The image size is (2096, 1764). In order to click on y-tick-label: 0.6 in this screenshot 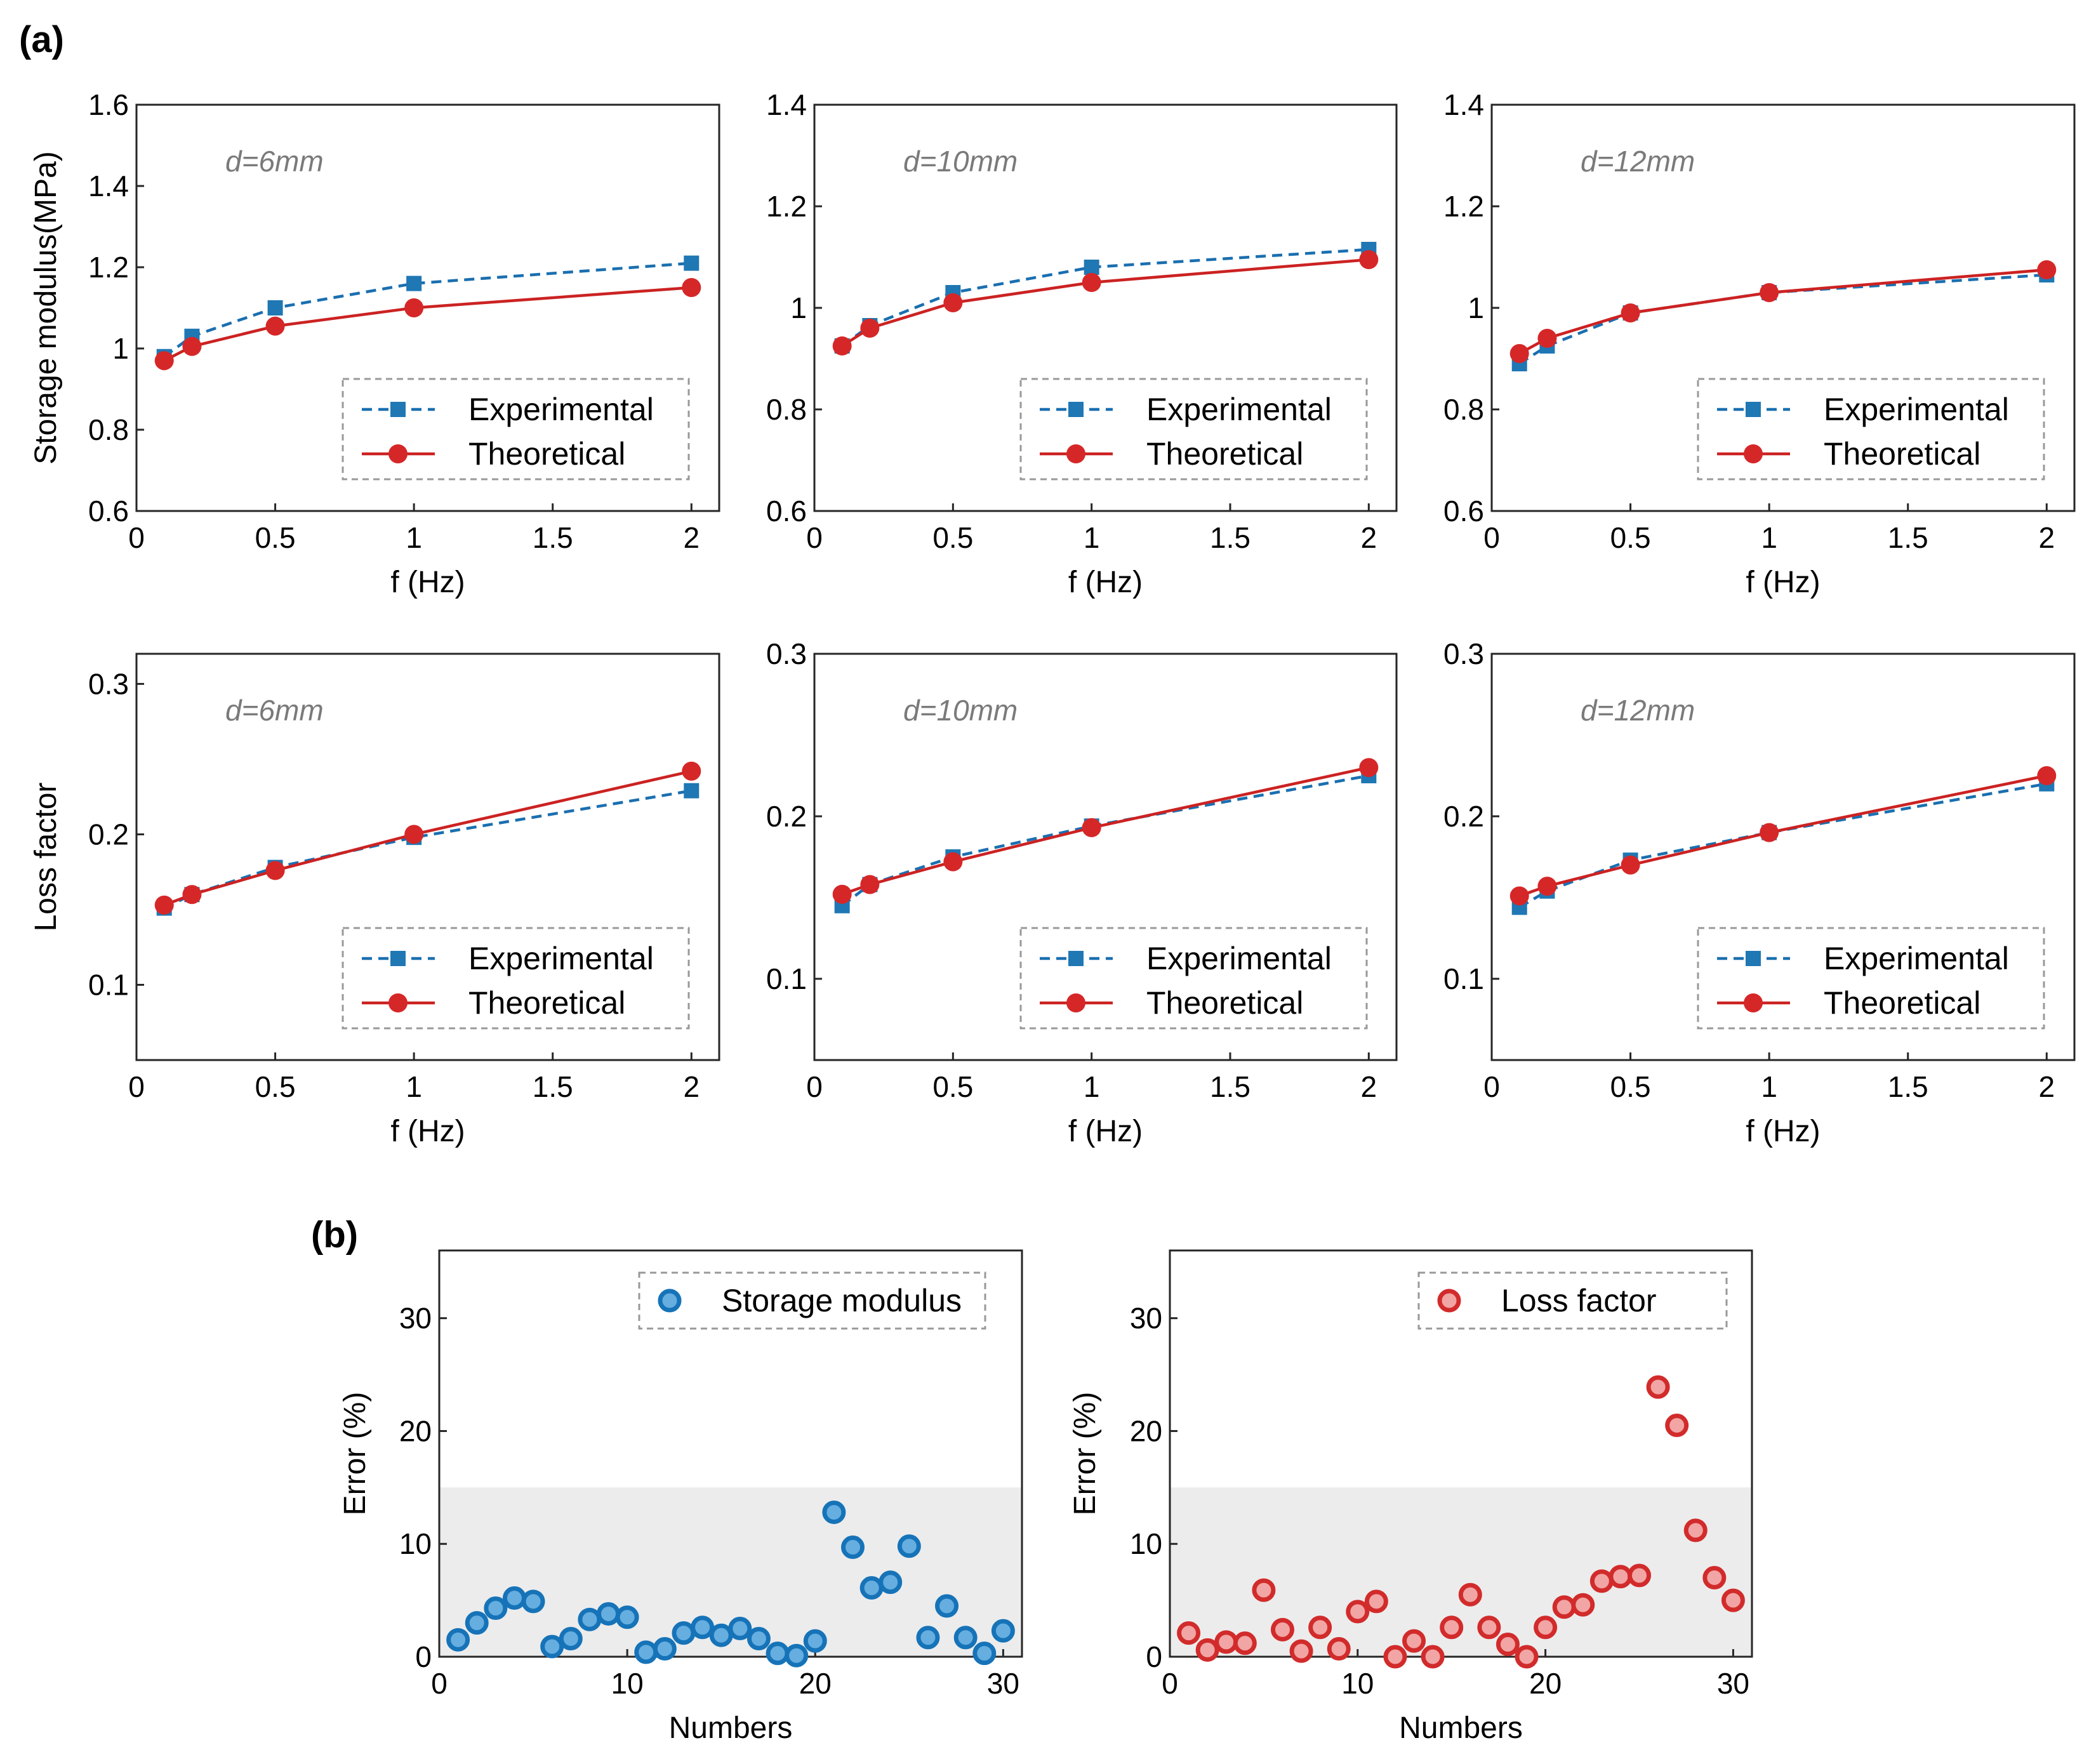, I will do `click(1463, 510)`.